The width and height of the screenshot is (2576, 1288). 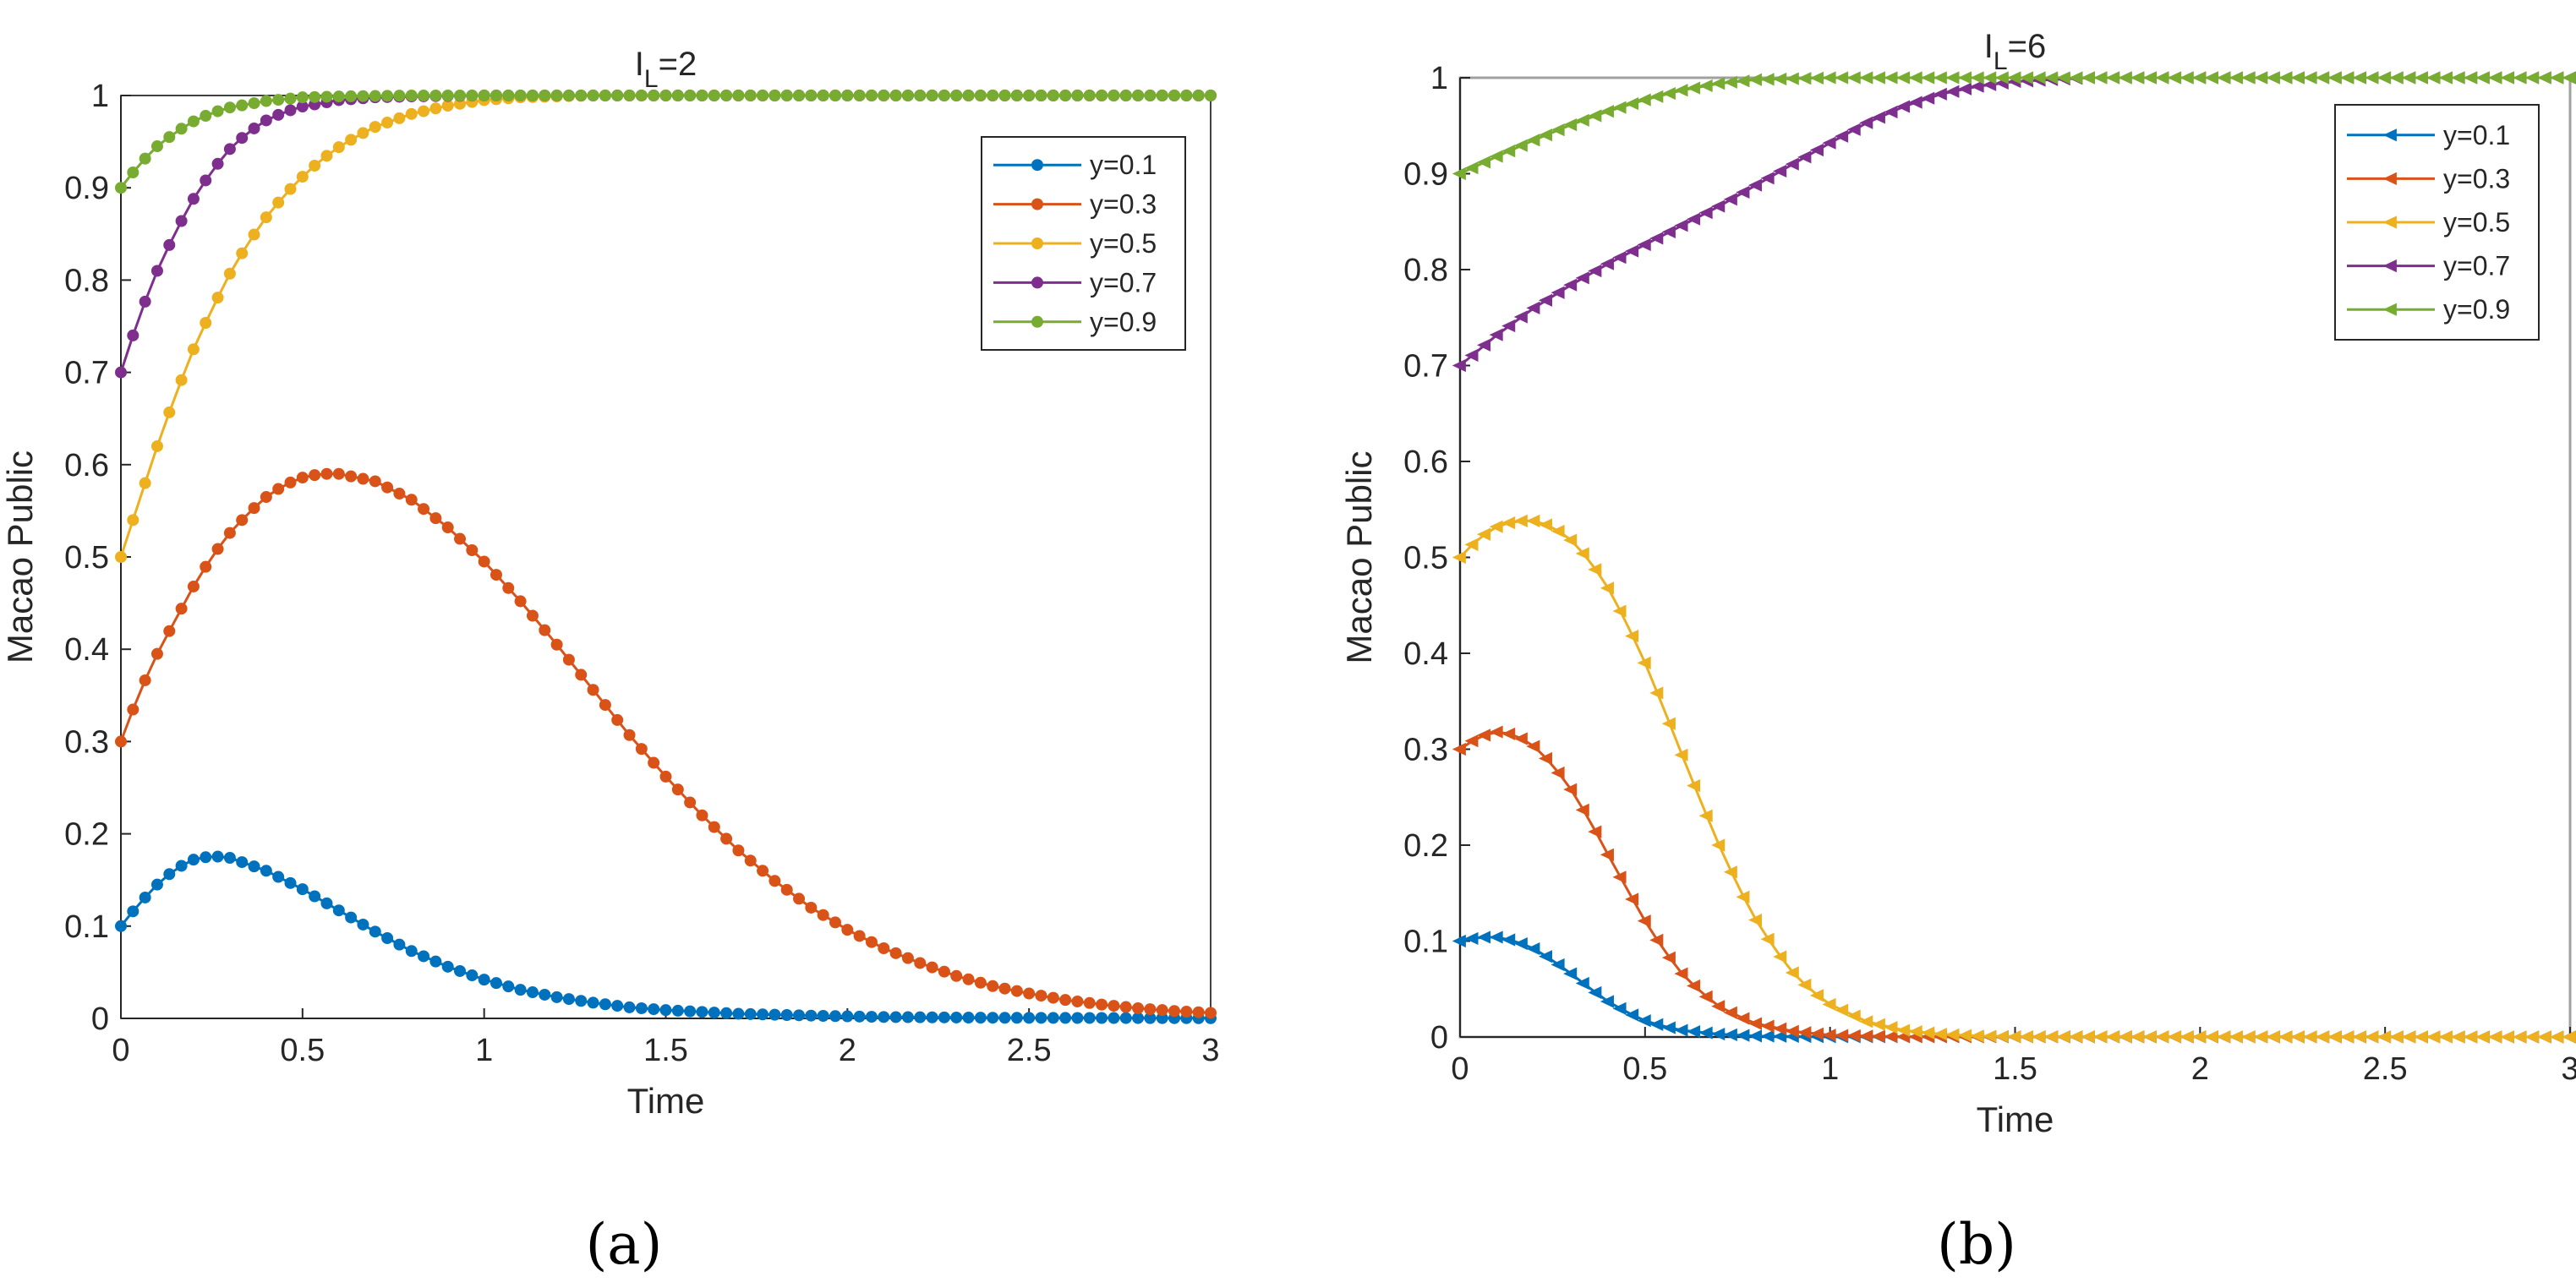 What do you see at coordinates (2428, 266) in the screenshot?
I see `legend-item: y=0.7` at bounding box center [2428, 266].